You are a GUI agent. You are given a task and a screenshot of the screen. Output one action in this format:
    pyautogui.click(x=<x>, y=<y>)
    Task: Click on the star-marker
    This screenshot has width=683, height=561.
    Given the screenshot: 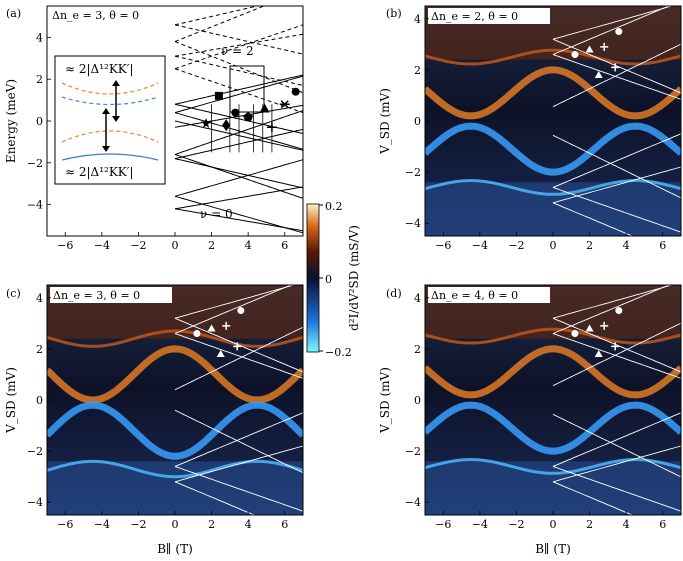 What is the action you would take?
    pyautogui.click(x=206, y=123)
    